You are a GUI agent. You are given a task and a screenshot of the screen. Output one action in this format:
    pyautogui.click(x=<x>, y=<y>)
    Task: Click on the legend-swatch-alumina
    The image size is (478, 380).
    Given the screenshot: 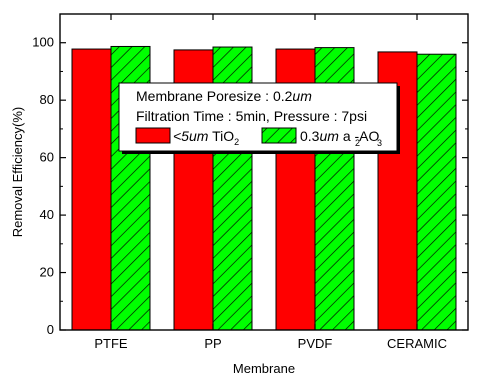 What is the action you would take?
    pyautogui.click(x=279, y=135)
    